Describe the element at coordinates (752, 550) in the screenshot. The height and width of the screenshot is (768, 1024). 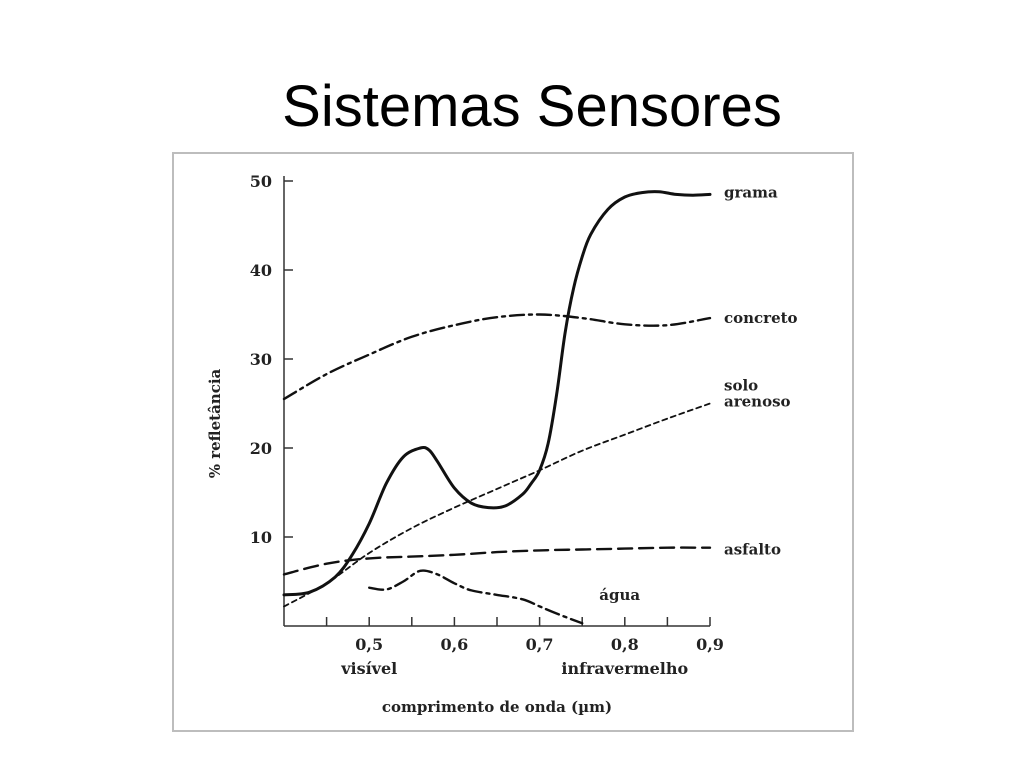
I see `series-label-3: asfalto` at that location.